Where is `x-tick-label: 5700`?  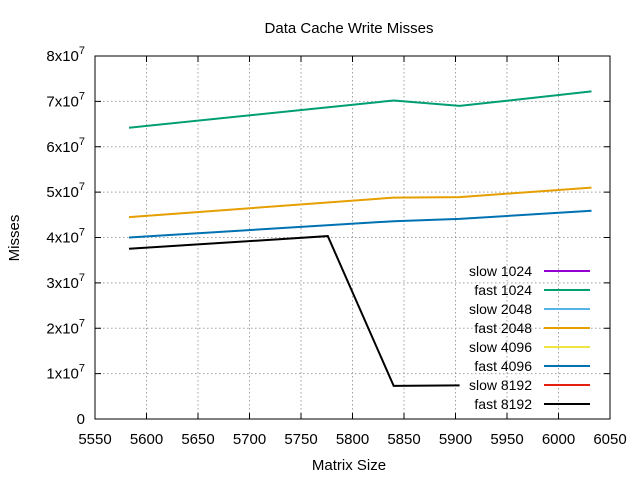
x-tick-label: 5700 is located at coordinates (249, 439).